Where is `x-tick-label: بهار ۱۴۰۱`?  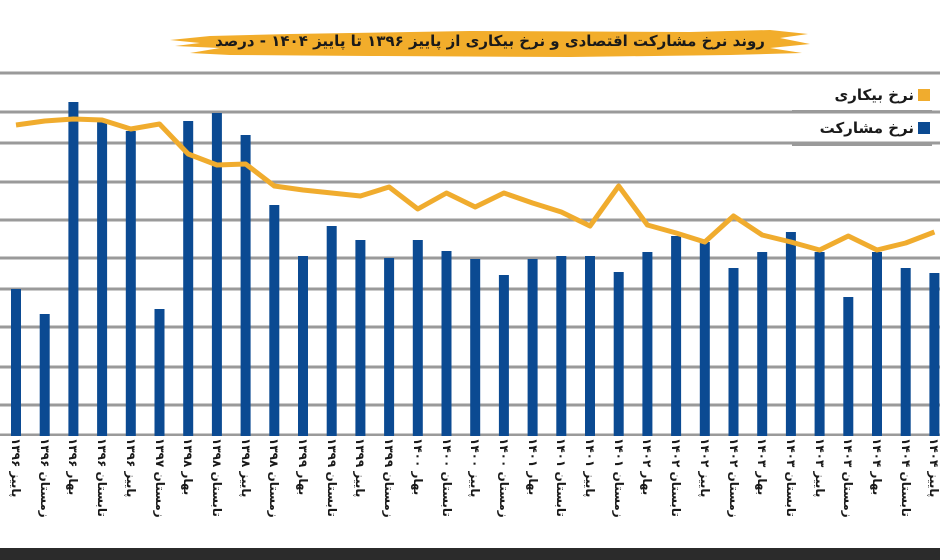 x-tick-label: بهار ۱۴۰۱ is located at coordinates (533, 490).